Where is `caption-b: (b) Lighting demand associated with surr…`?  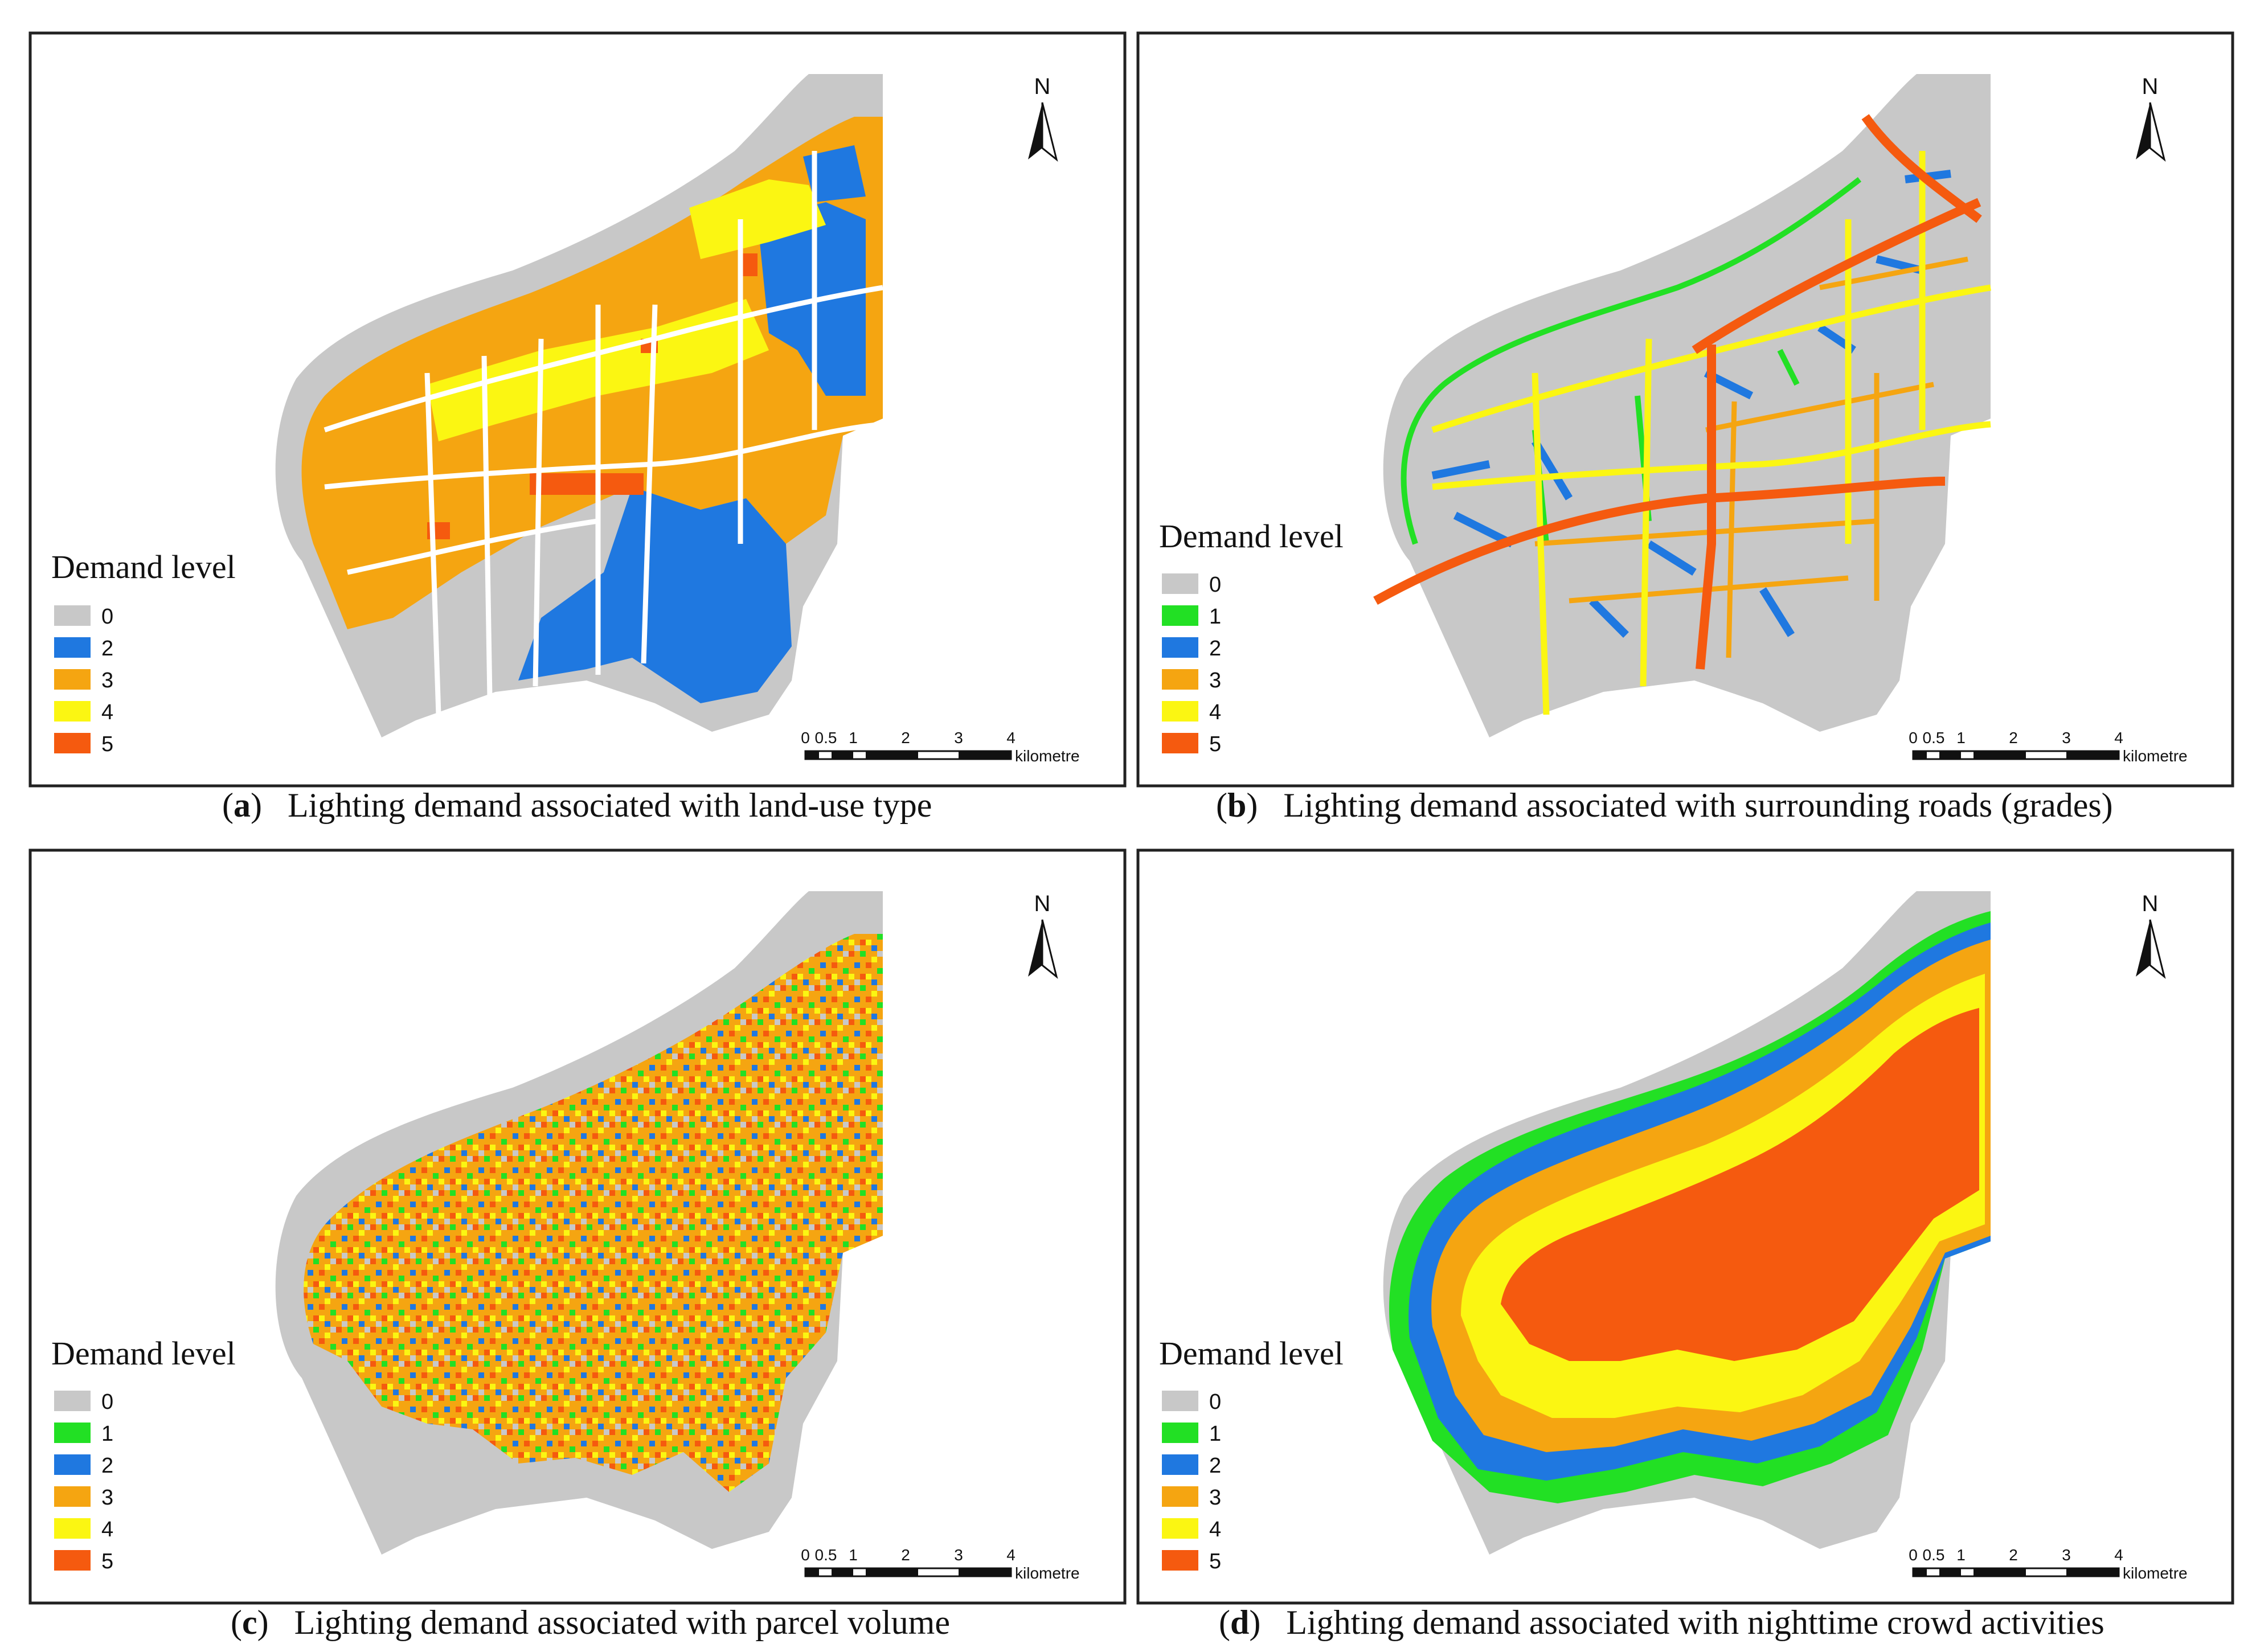
caption-b: (b) Lighting demand associated with surr… is located at coordinates (1664, 805).